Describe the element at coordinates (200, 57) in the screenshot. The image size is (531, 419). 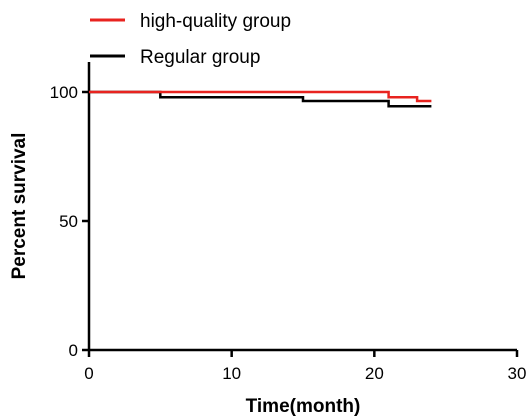
I see `legend-label-regular: Regular group` at that location.